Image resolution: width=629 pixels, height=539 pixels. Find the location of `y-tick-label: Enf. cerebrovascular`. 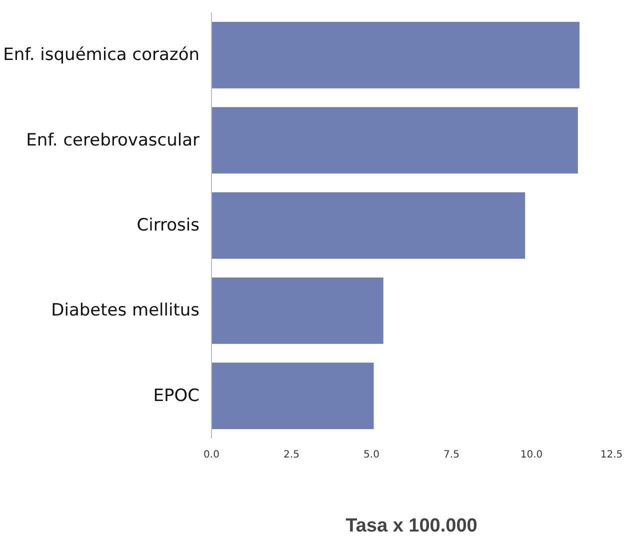

y-tick-label: Enf. cerebrovascular is located at coordinates (113, 140).